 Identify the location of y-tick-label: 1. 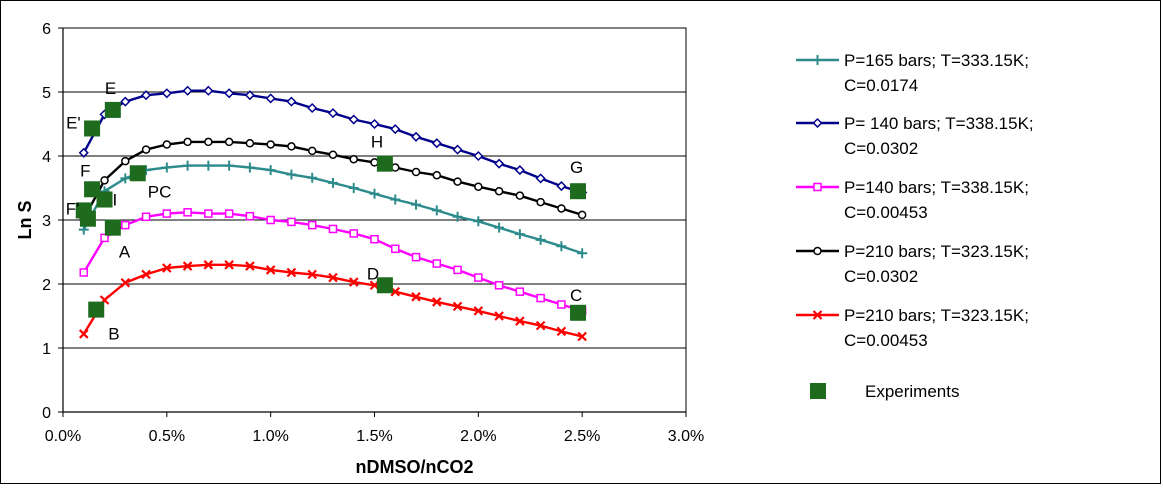
(46, 349).